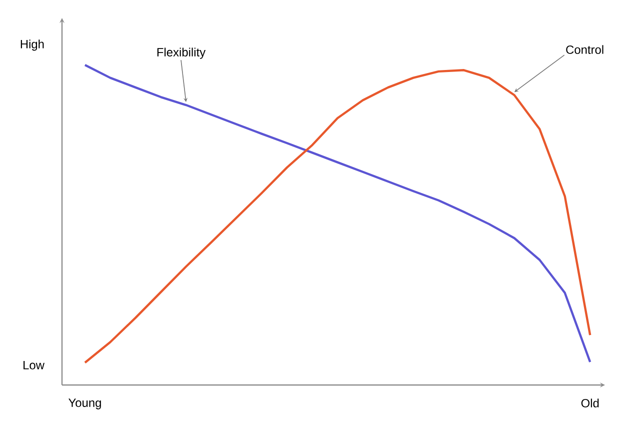  I want to click on text: Low, so click(34, 365).